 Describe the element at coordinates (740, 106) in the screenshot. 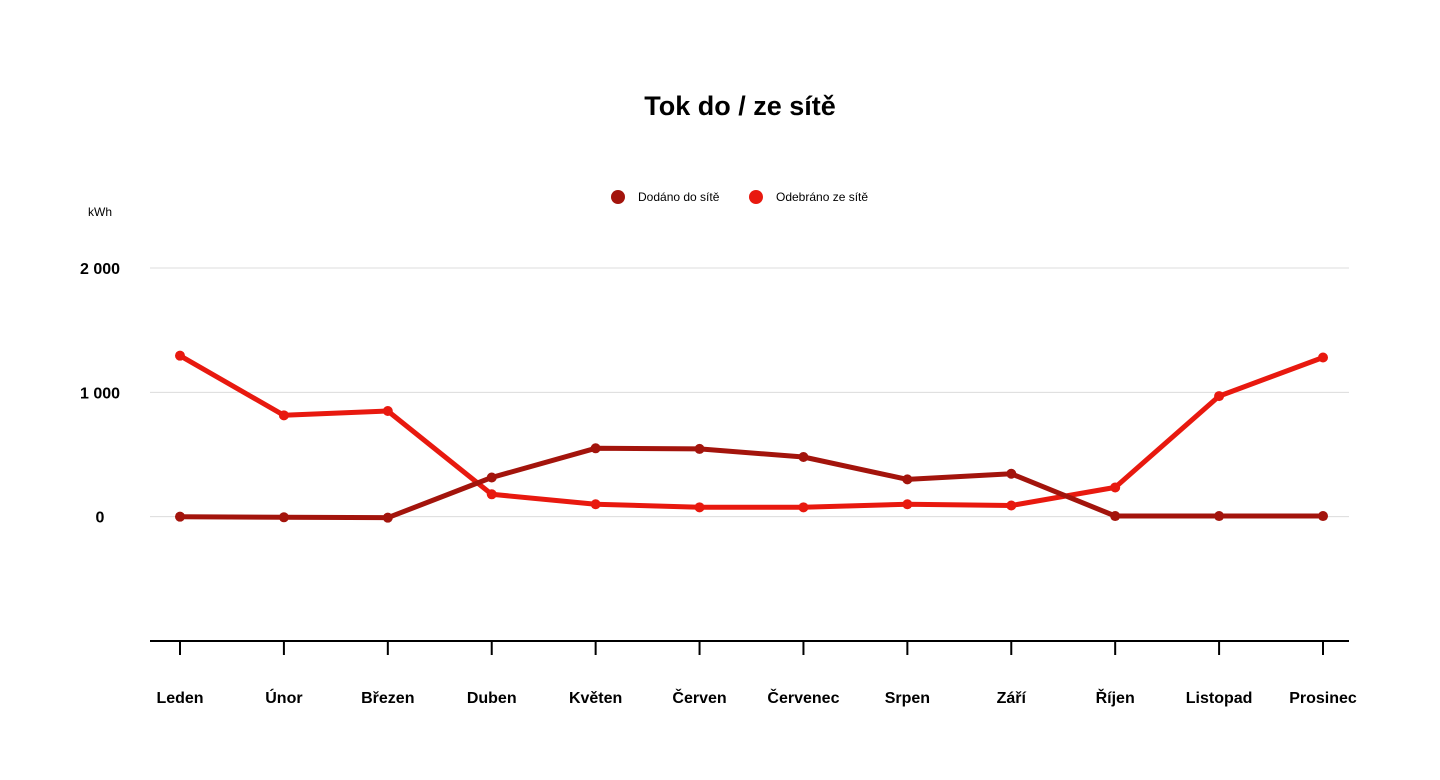

I see `chart-title: Tok do / ze sítě` at that location.